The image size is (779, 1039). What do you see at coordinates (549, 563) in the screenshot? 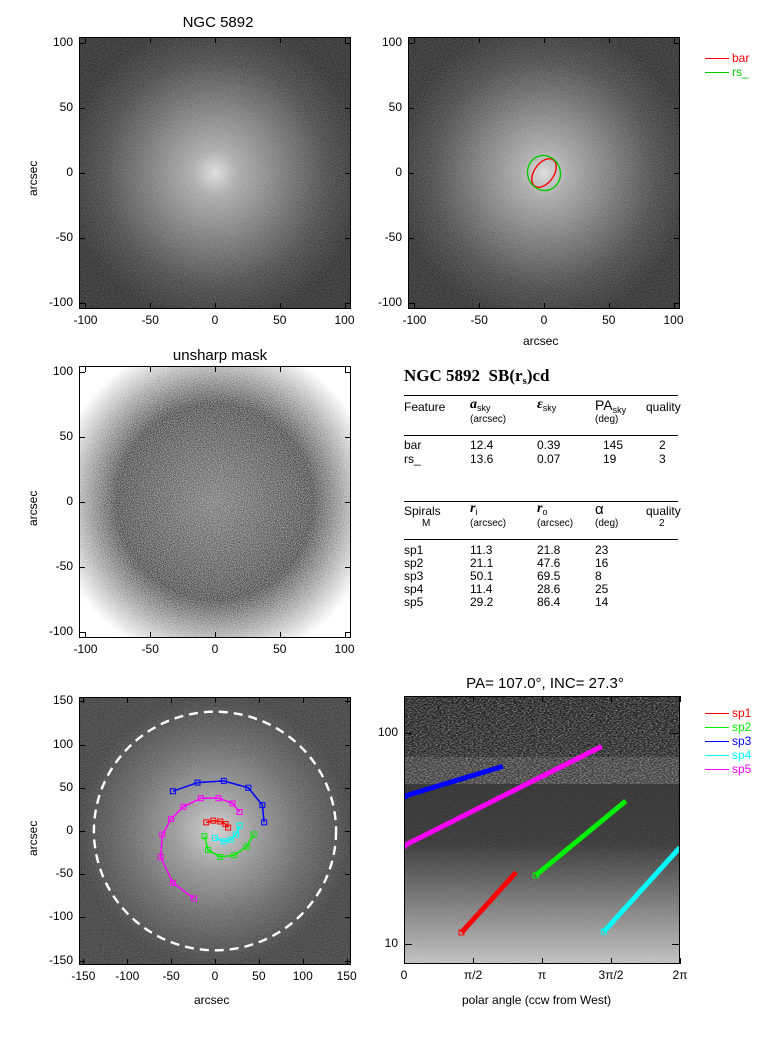
I see `spiral-row-ro: 47.6` at bounding box center [549, 563].